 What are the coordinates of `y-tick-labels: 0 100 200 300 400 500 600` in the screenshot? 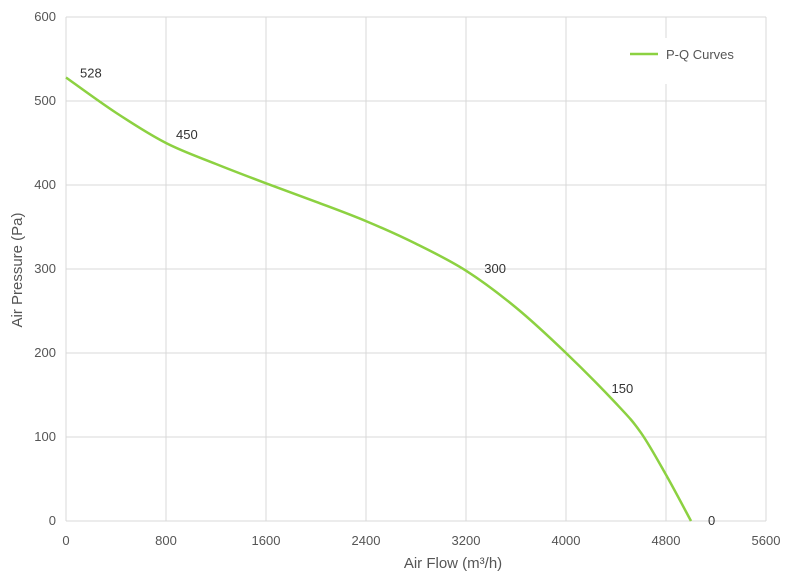 It's located at (45, 268).